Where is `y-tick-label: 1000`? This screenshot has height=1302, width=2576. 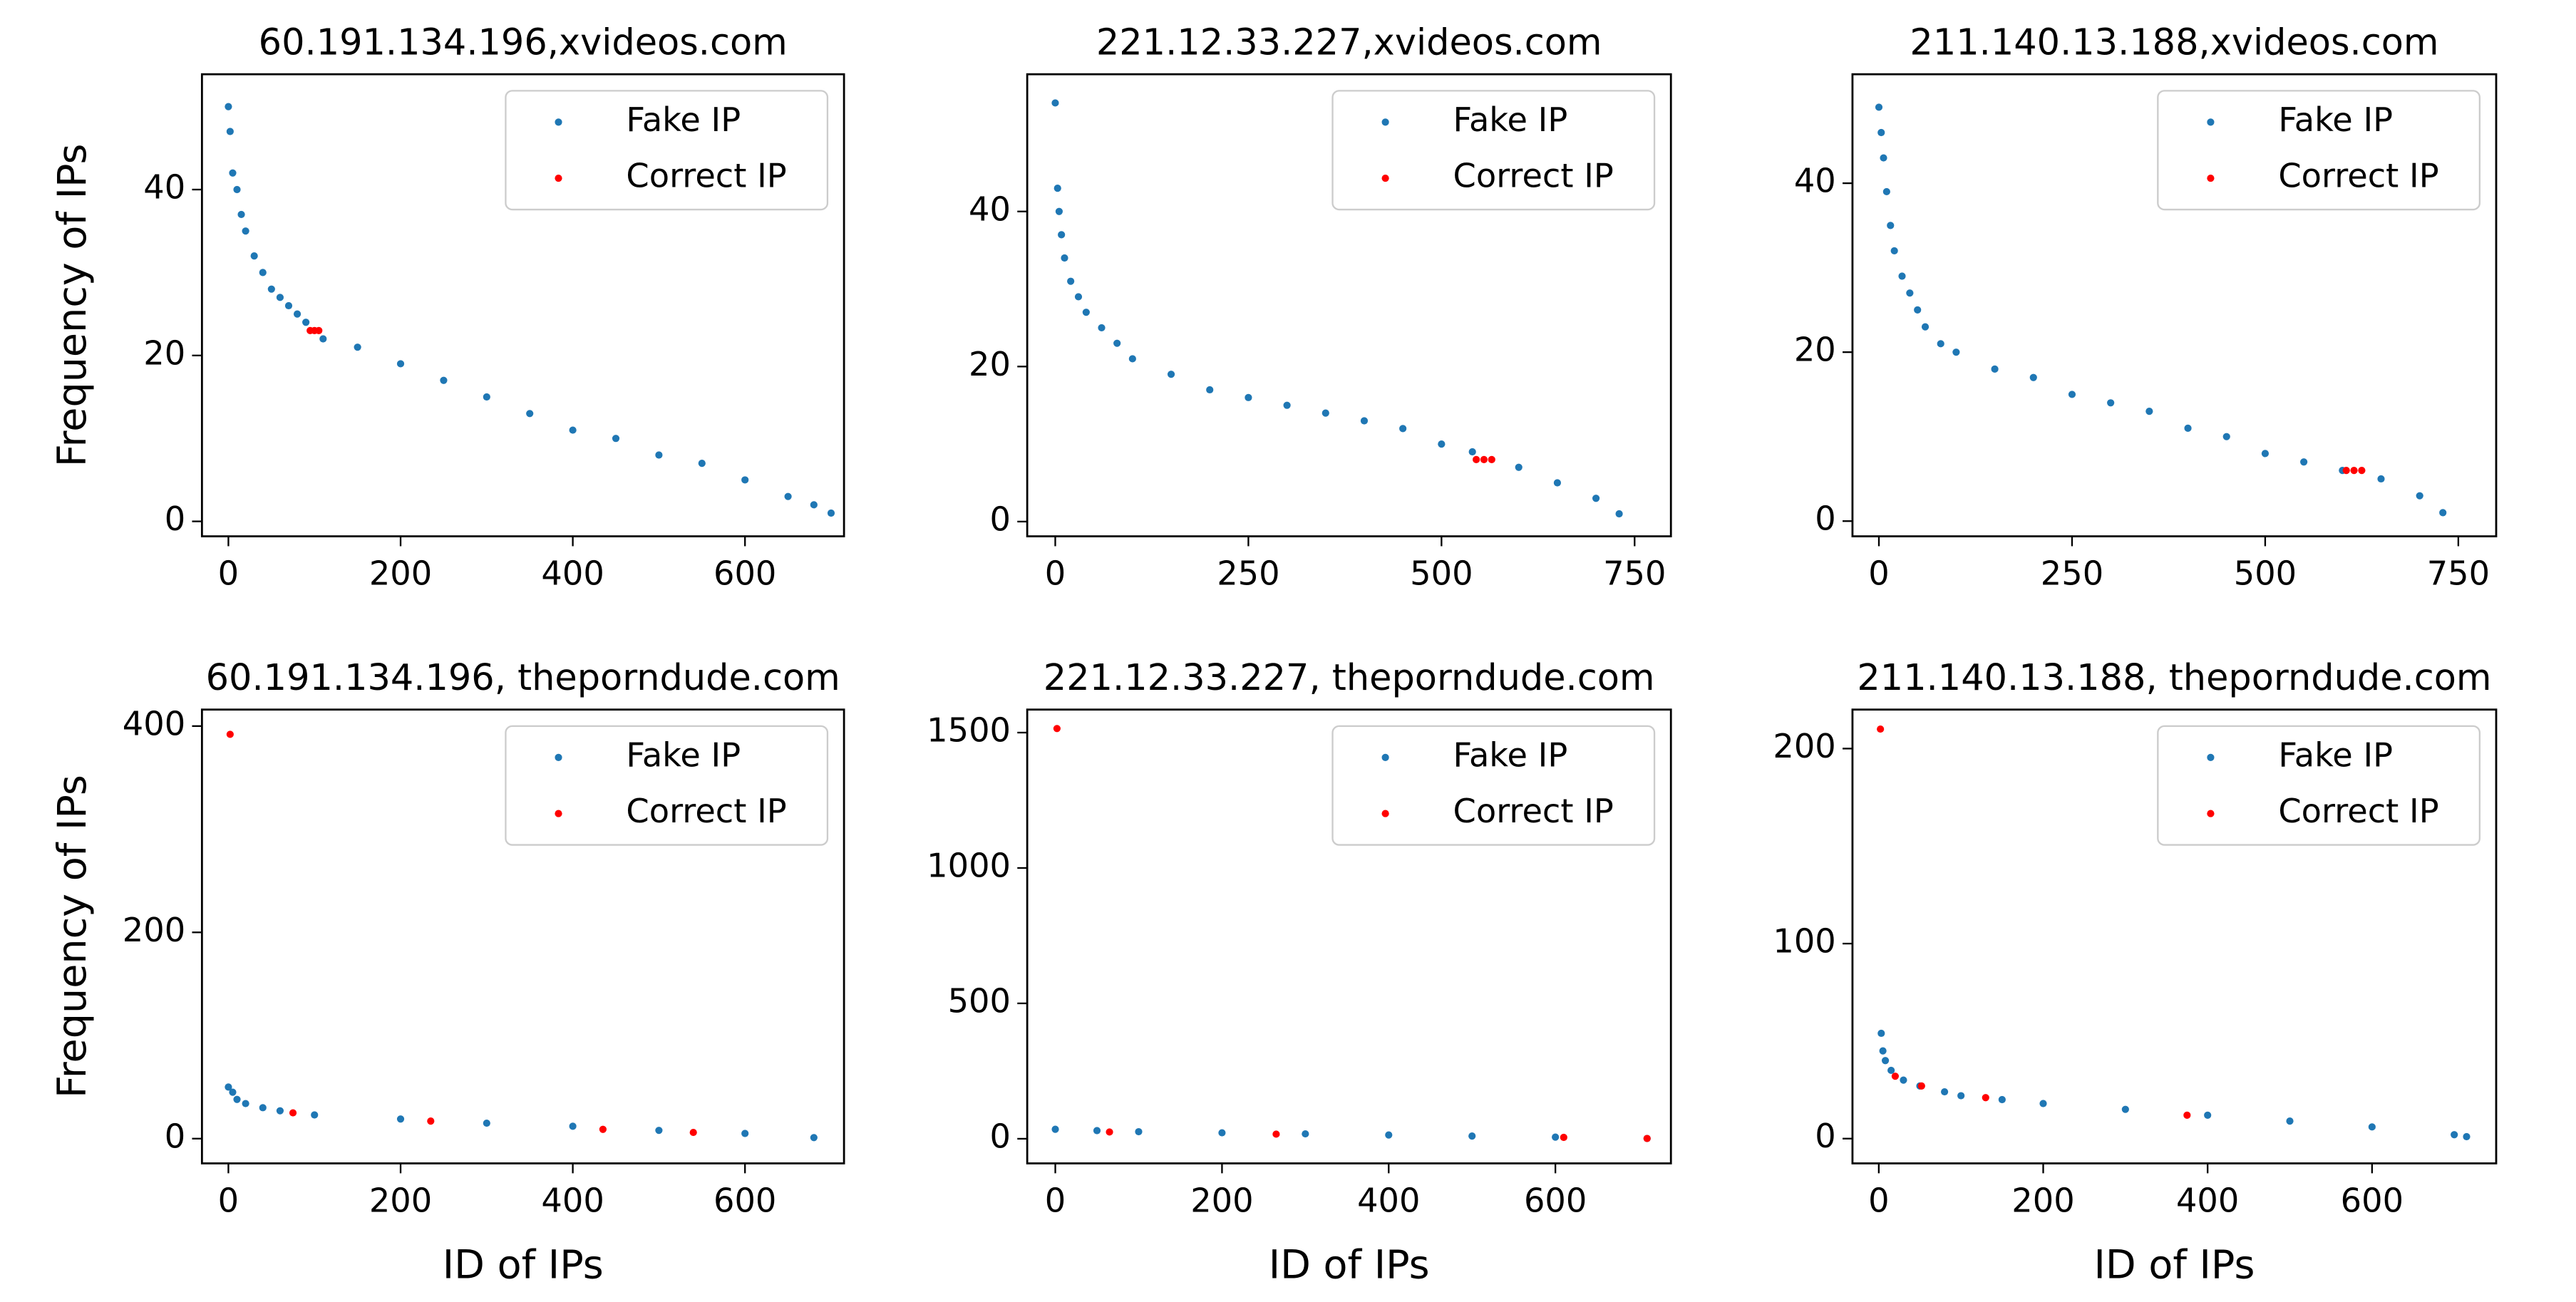 y-tick-label: 1000 is located at coordinates (969, 865).